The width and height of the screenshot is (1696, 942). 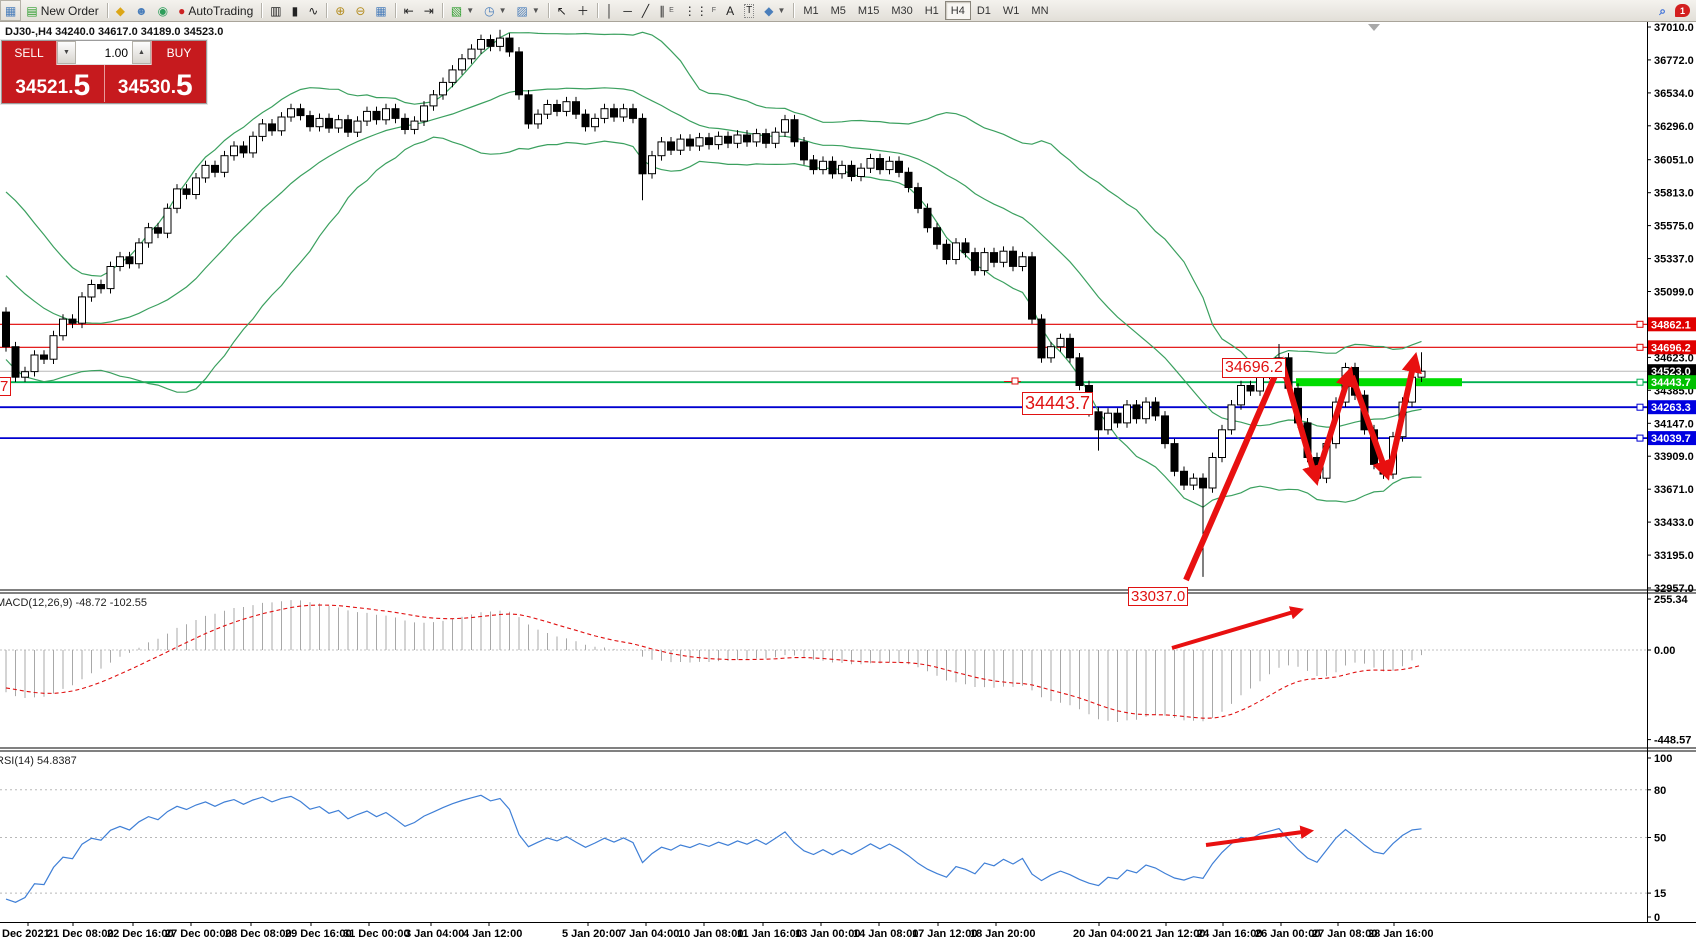 What do you see at coordinates (528, 10) in the screenshot?
I see `template-dropdown: ▨ ▼` at bounding box center [528, 10].